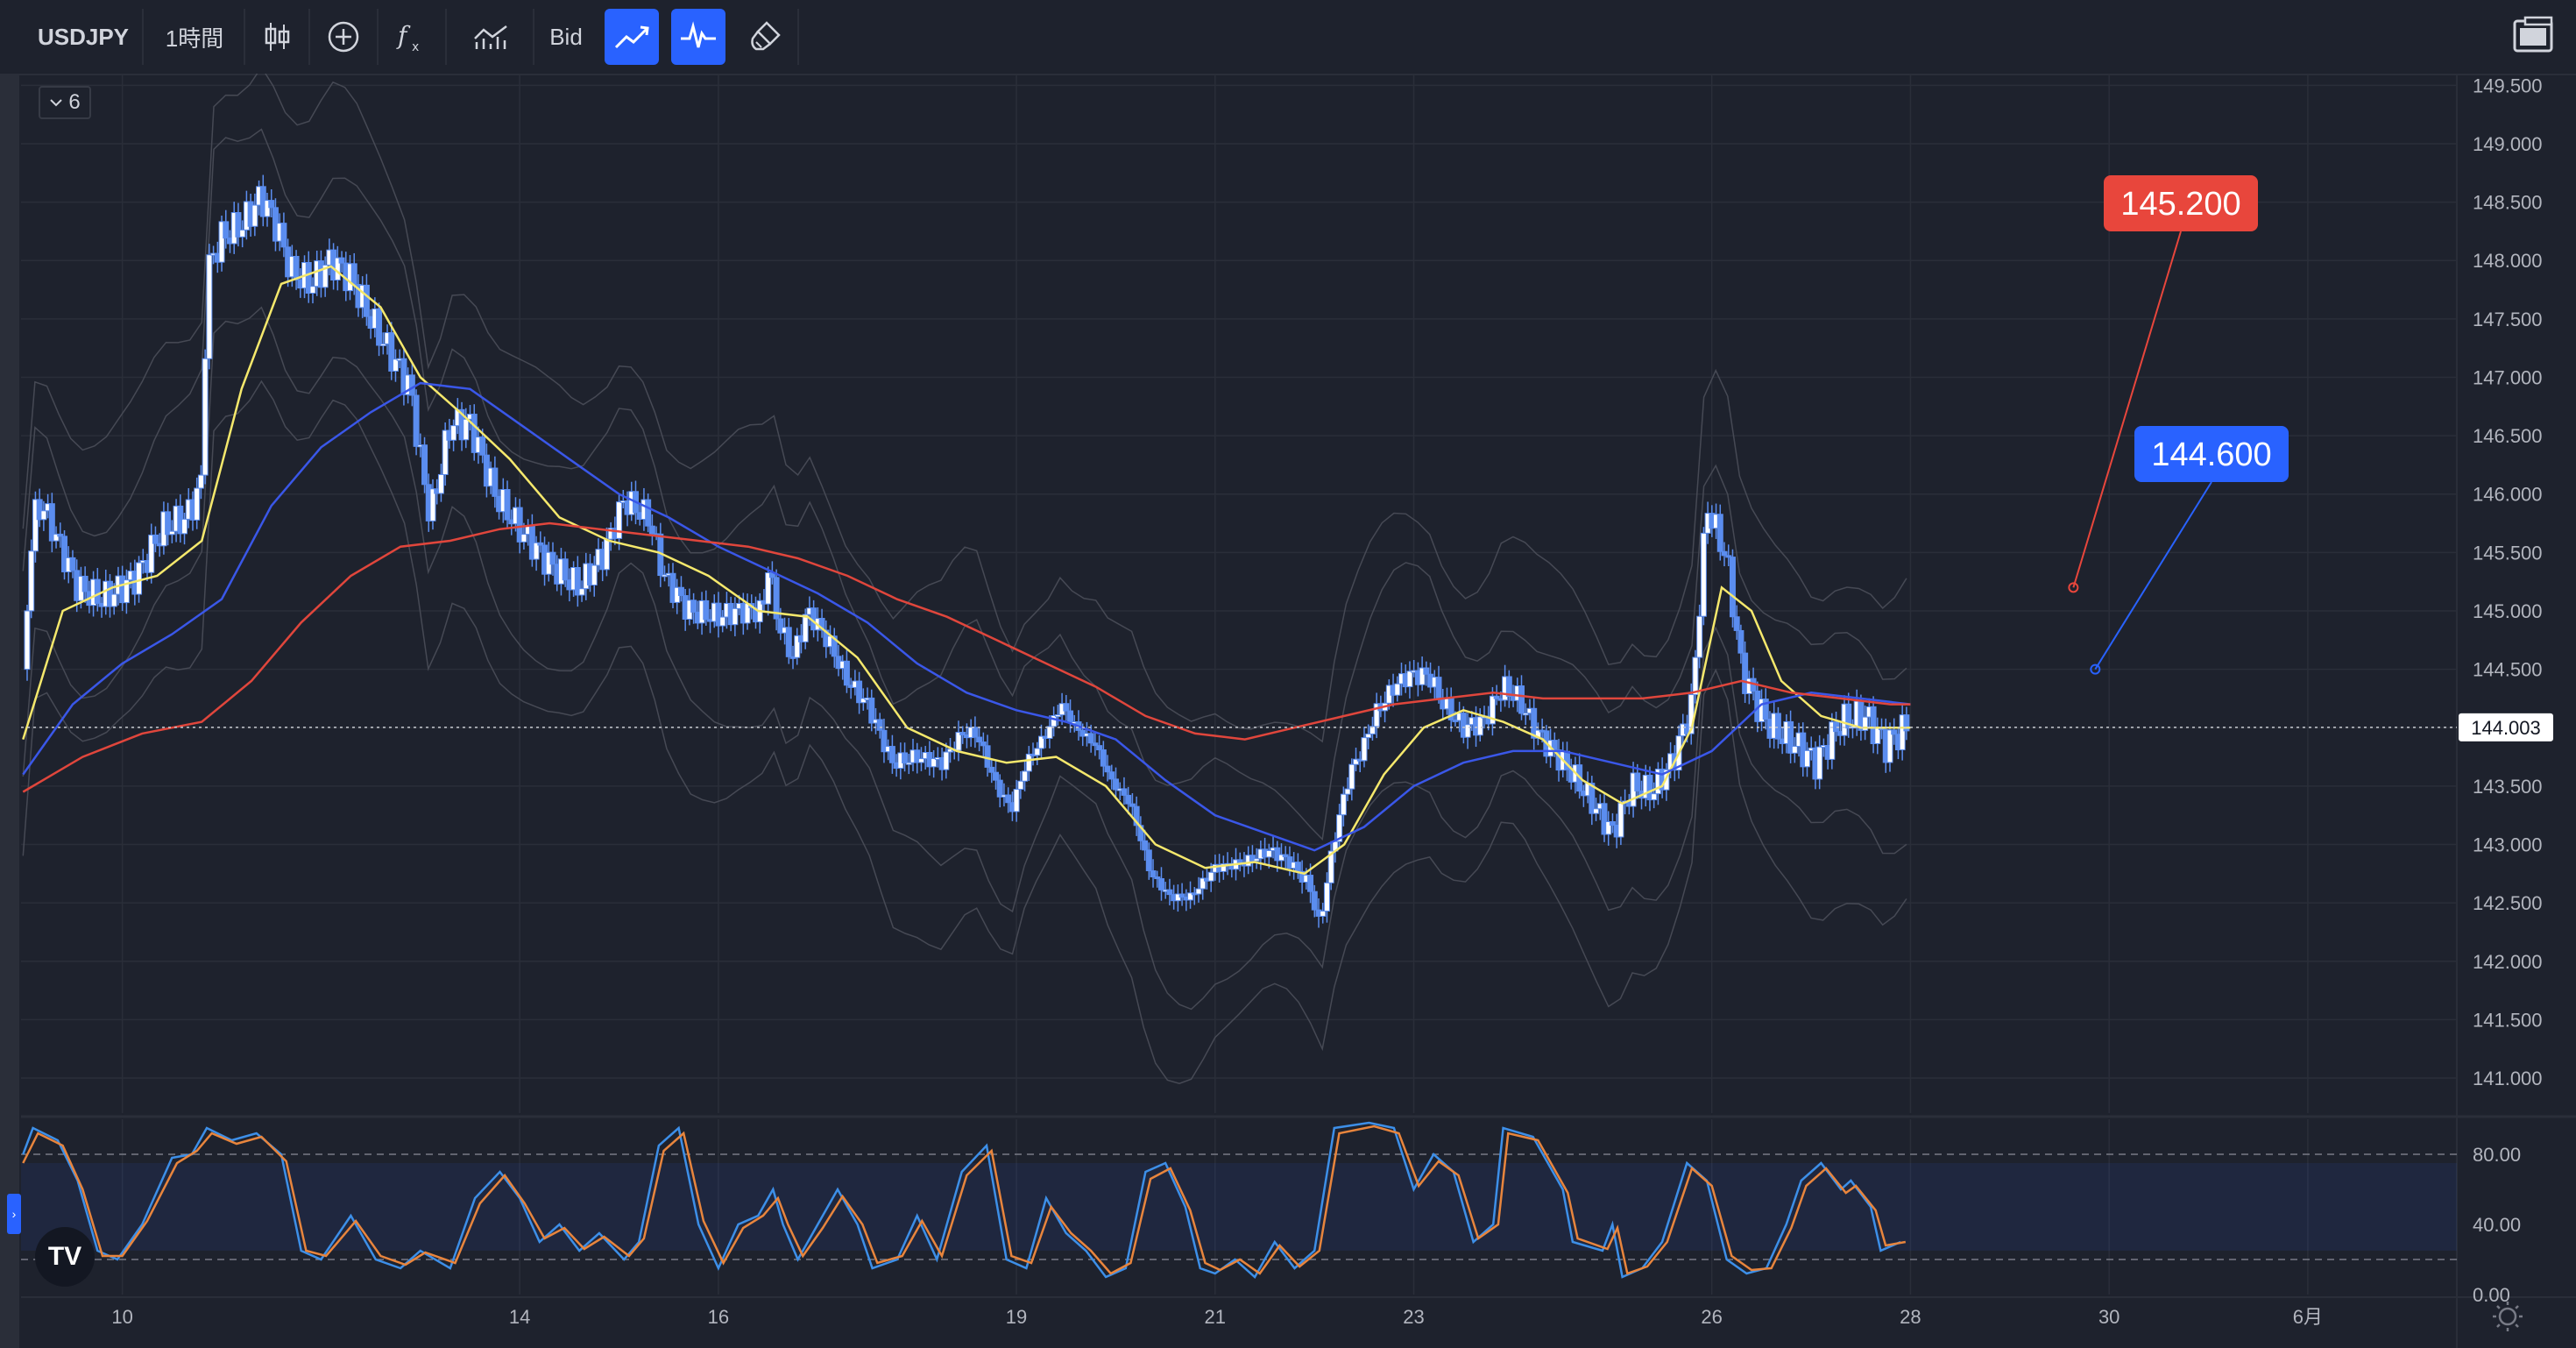 The height and width of the screenshot is (1348, 2576). What do you see at coordinates (2073, 587) in the screenshot?
I see `callout-anchor` at bounding box center [2073, 587].